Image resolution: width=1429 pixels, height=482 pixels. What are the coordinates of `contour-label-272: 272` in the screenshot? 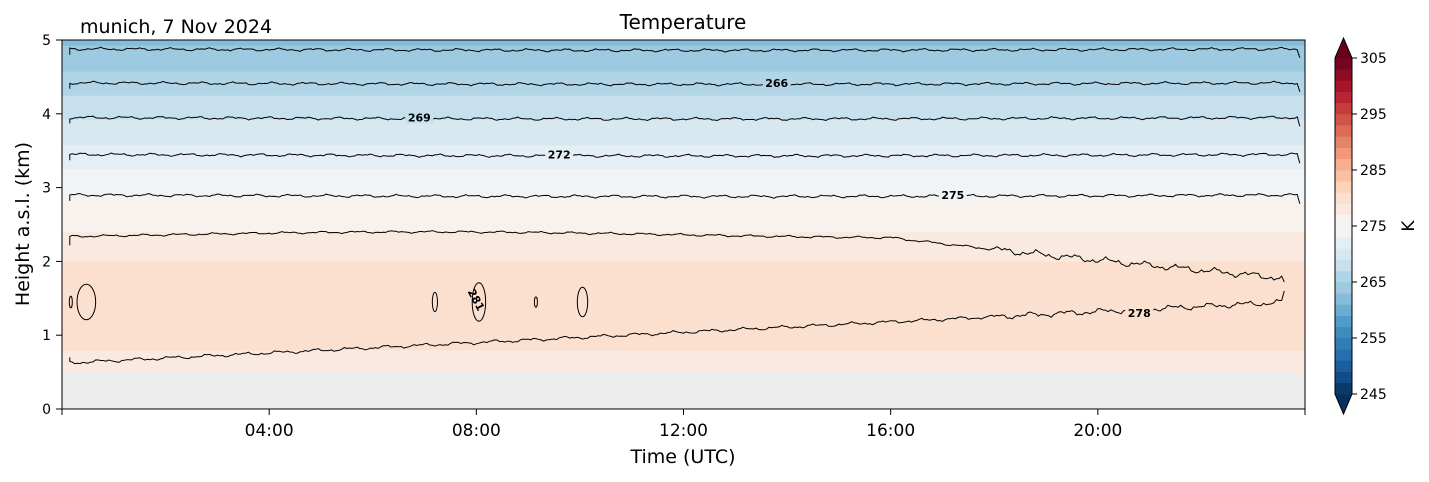 It's located at (559, 154).